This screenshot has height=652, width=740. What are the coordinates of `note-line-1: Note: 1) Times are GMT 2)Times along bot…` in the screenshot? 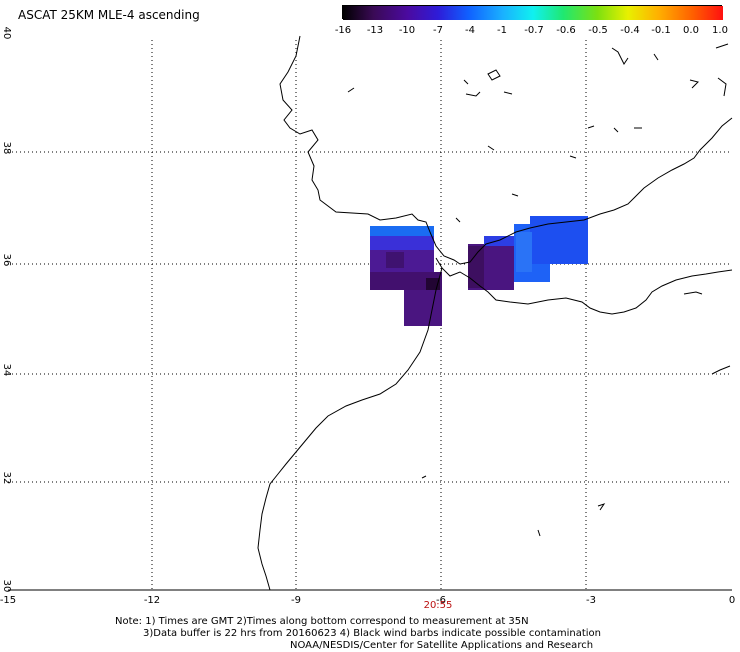 It's located at (322, 621).